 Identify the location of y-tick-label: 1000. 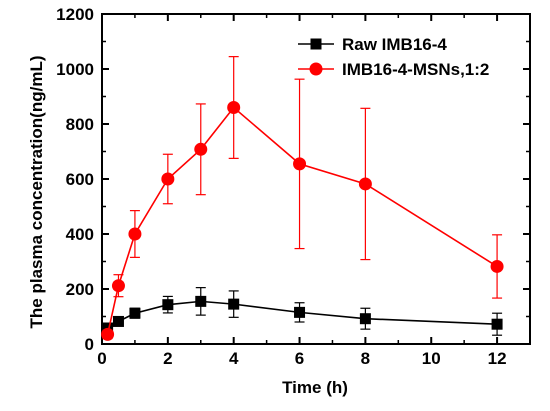
(75, 69).